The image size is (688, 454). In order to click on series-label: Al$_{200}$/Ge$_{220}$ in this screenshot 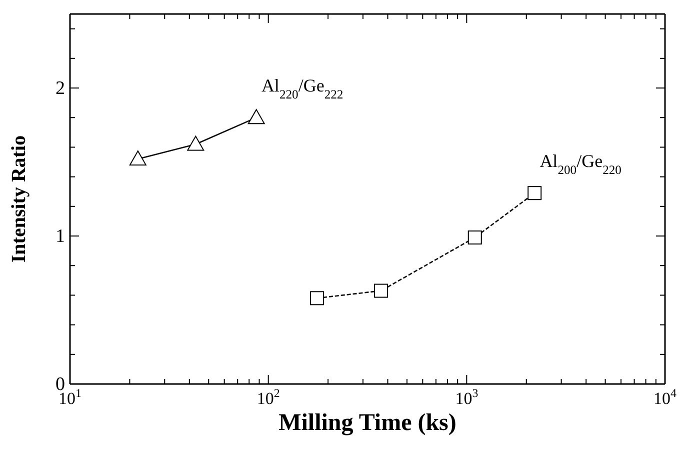, I will do `click(581, 164)`.